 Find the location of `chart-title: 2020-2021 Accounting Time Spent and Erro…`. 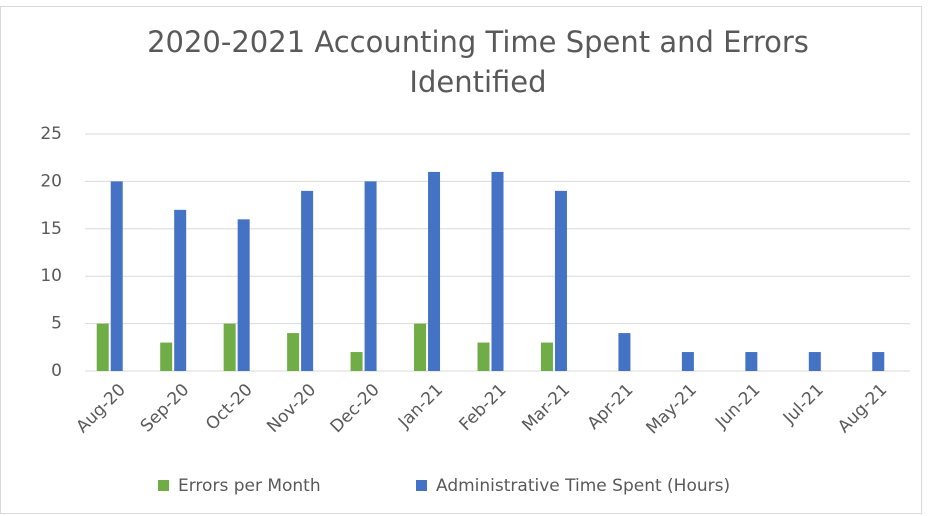

chart-title: 2020-2021 Accounting Time Spent and Erro… is located at coordinates (478, 62).